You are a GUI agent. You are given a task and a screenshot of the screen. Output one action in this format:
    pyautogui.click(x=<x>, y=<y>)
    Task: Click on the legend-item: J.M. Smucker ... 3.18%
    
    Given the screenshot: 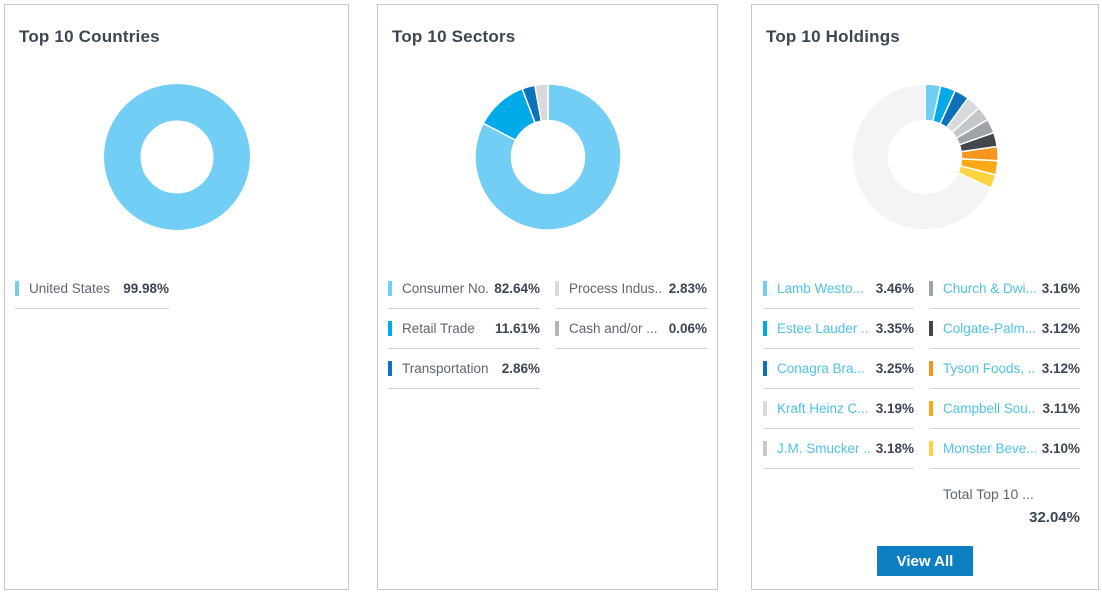 What is the action you would take?
    pyautogui.click(x=838, y=449)
    